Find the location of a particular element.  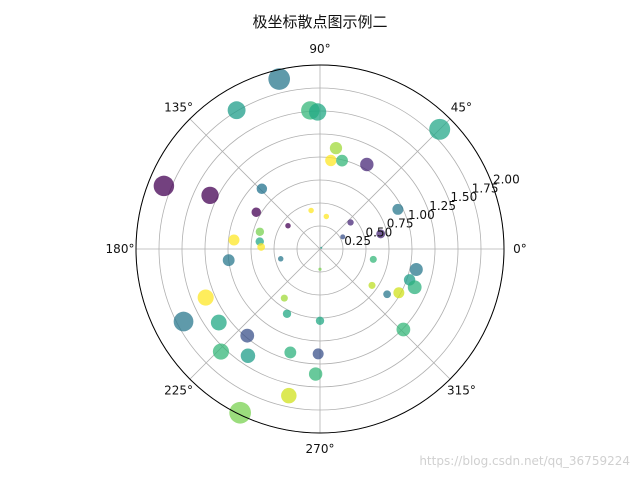

theta-tick-label: 270° is located at coordinates (320, 449).